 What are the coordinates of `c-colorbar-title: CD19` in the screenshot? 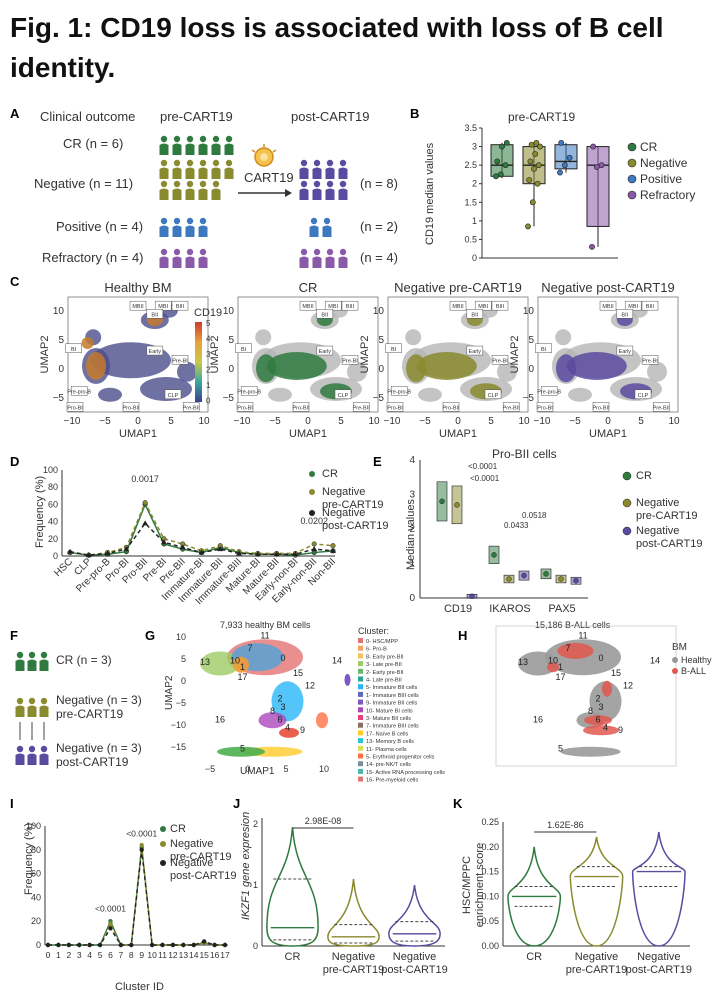 It's located at (208, 313).